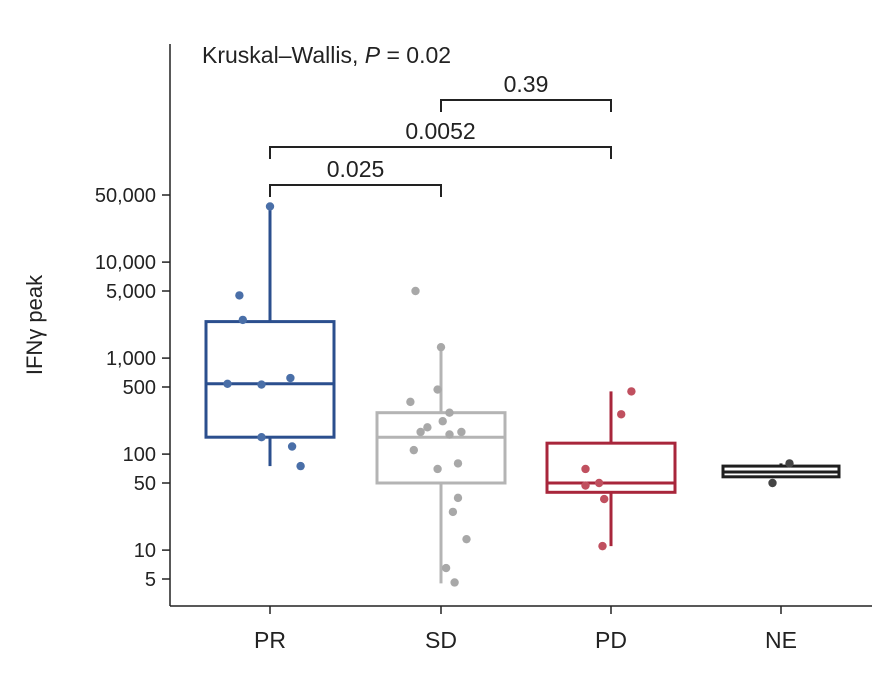 This screenshot has height=696, width=875. Describe the element at coordinates (415, 55) in the screenshot. I see `title-suffix: = 0.02` at that location.